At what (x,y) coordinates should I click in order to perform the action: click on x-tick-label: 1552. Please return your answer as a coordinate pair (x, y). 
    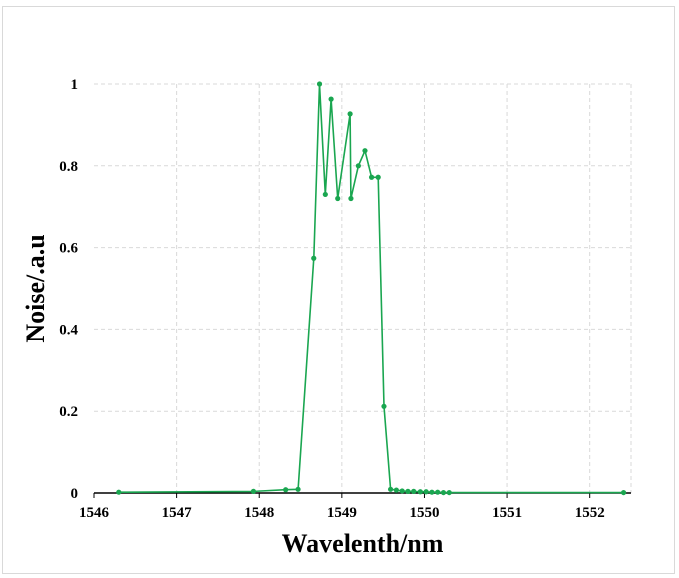
    Looking at the image, I should click on (590, 513).